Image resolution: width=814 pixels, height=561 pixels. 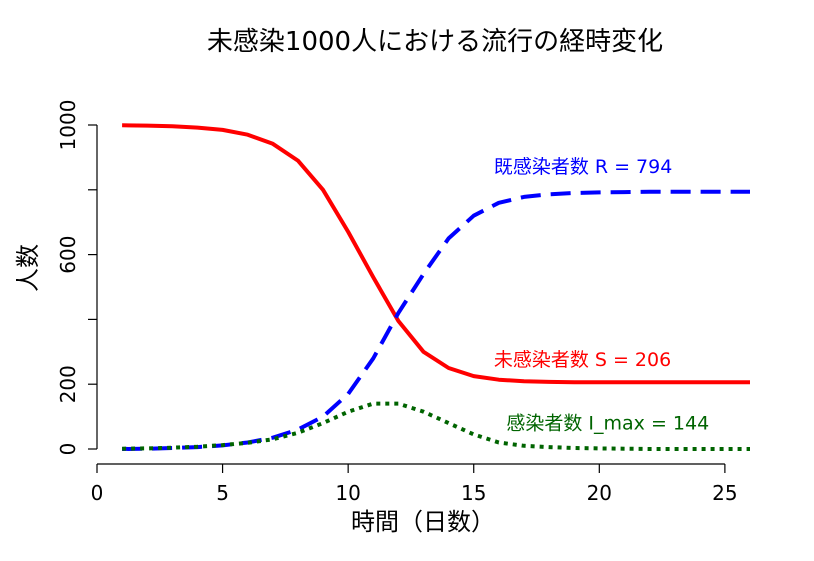 What do you see at coordinates (222, 493) in the screenshot?
I see `x-tick-label: 5` at bounding box center [222, 493].